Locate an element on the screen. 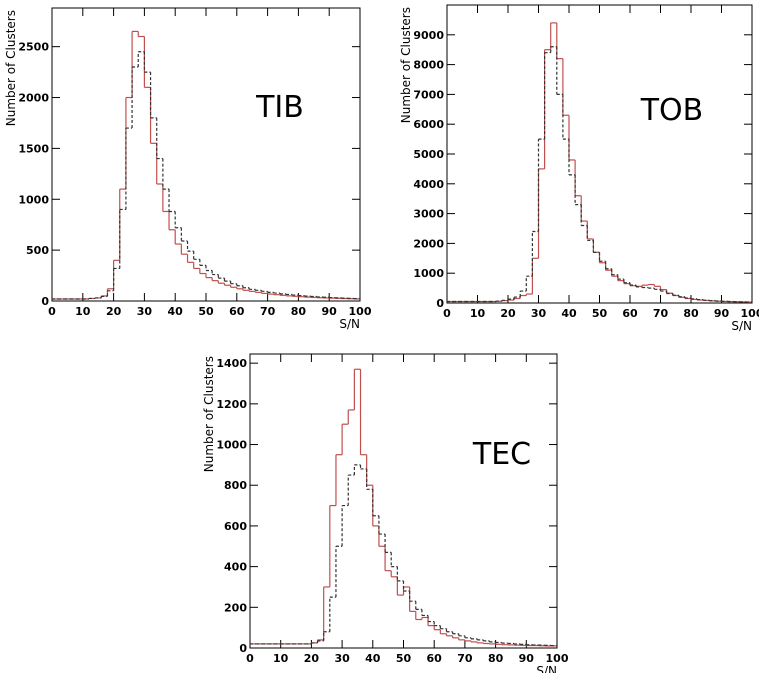 This screenshot has width=759, height=673. y-tick-label: 2500 is located at coordinates (33, 47).